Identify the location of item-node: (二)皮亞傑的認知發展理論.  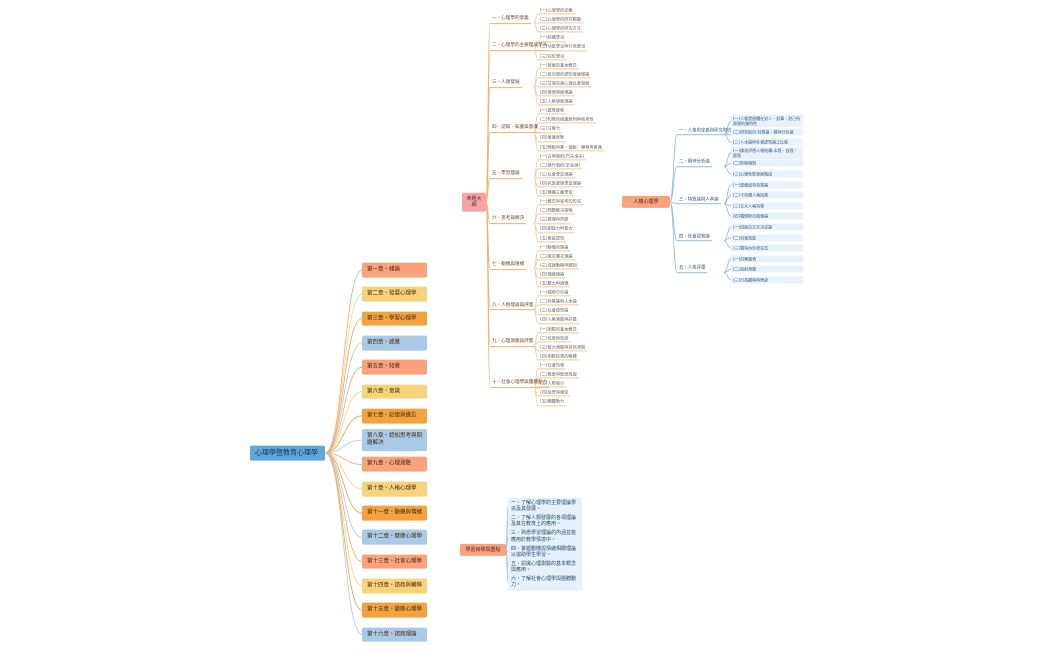
(565, 75).